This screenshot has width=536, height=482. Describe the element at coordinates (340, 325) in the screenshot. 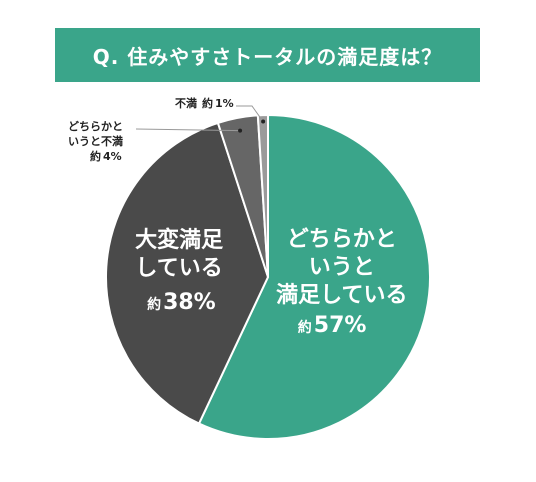

I see `slice-label: 57%` at that location.